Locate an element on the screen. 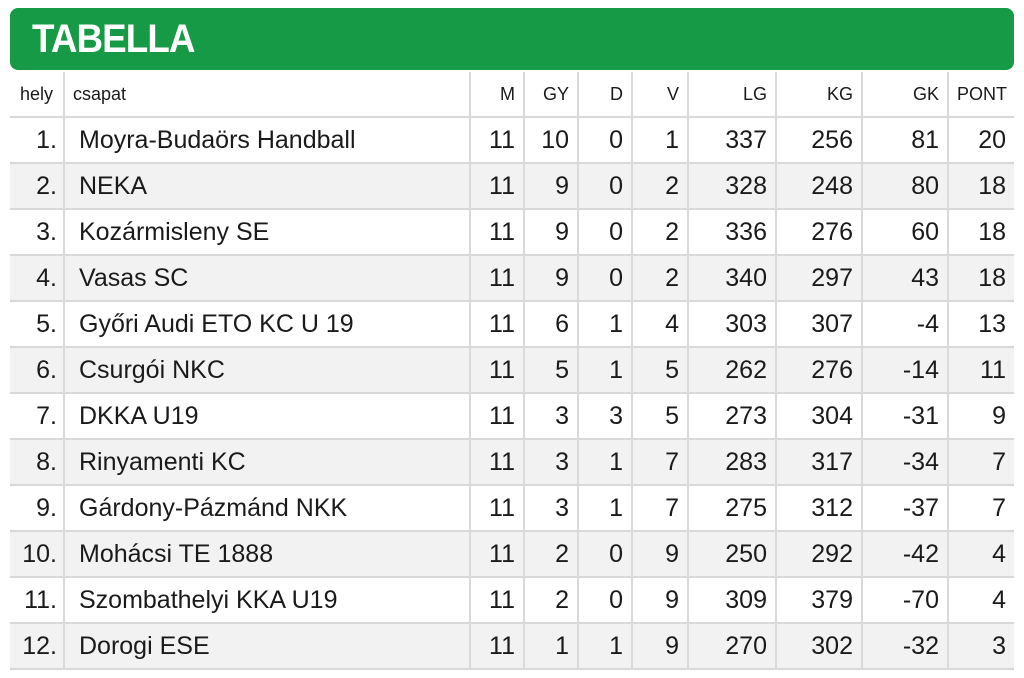 The image size is (1024, 678). cell-team: NEKA is located at coordinates (266, 186).